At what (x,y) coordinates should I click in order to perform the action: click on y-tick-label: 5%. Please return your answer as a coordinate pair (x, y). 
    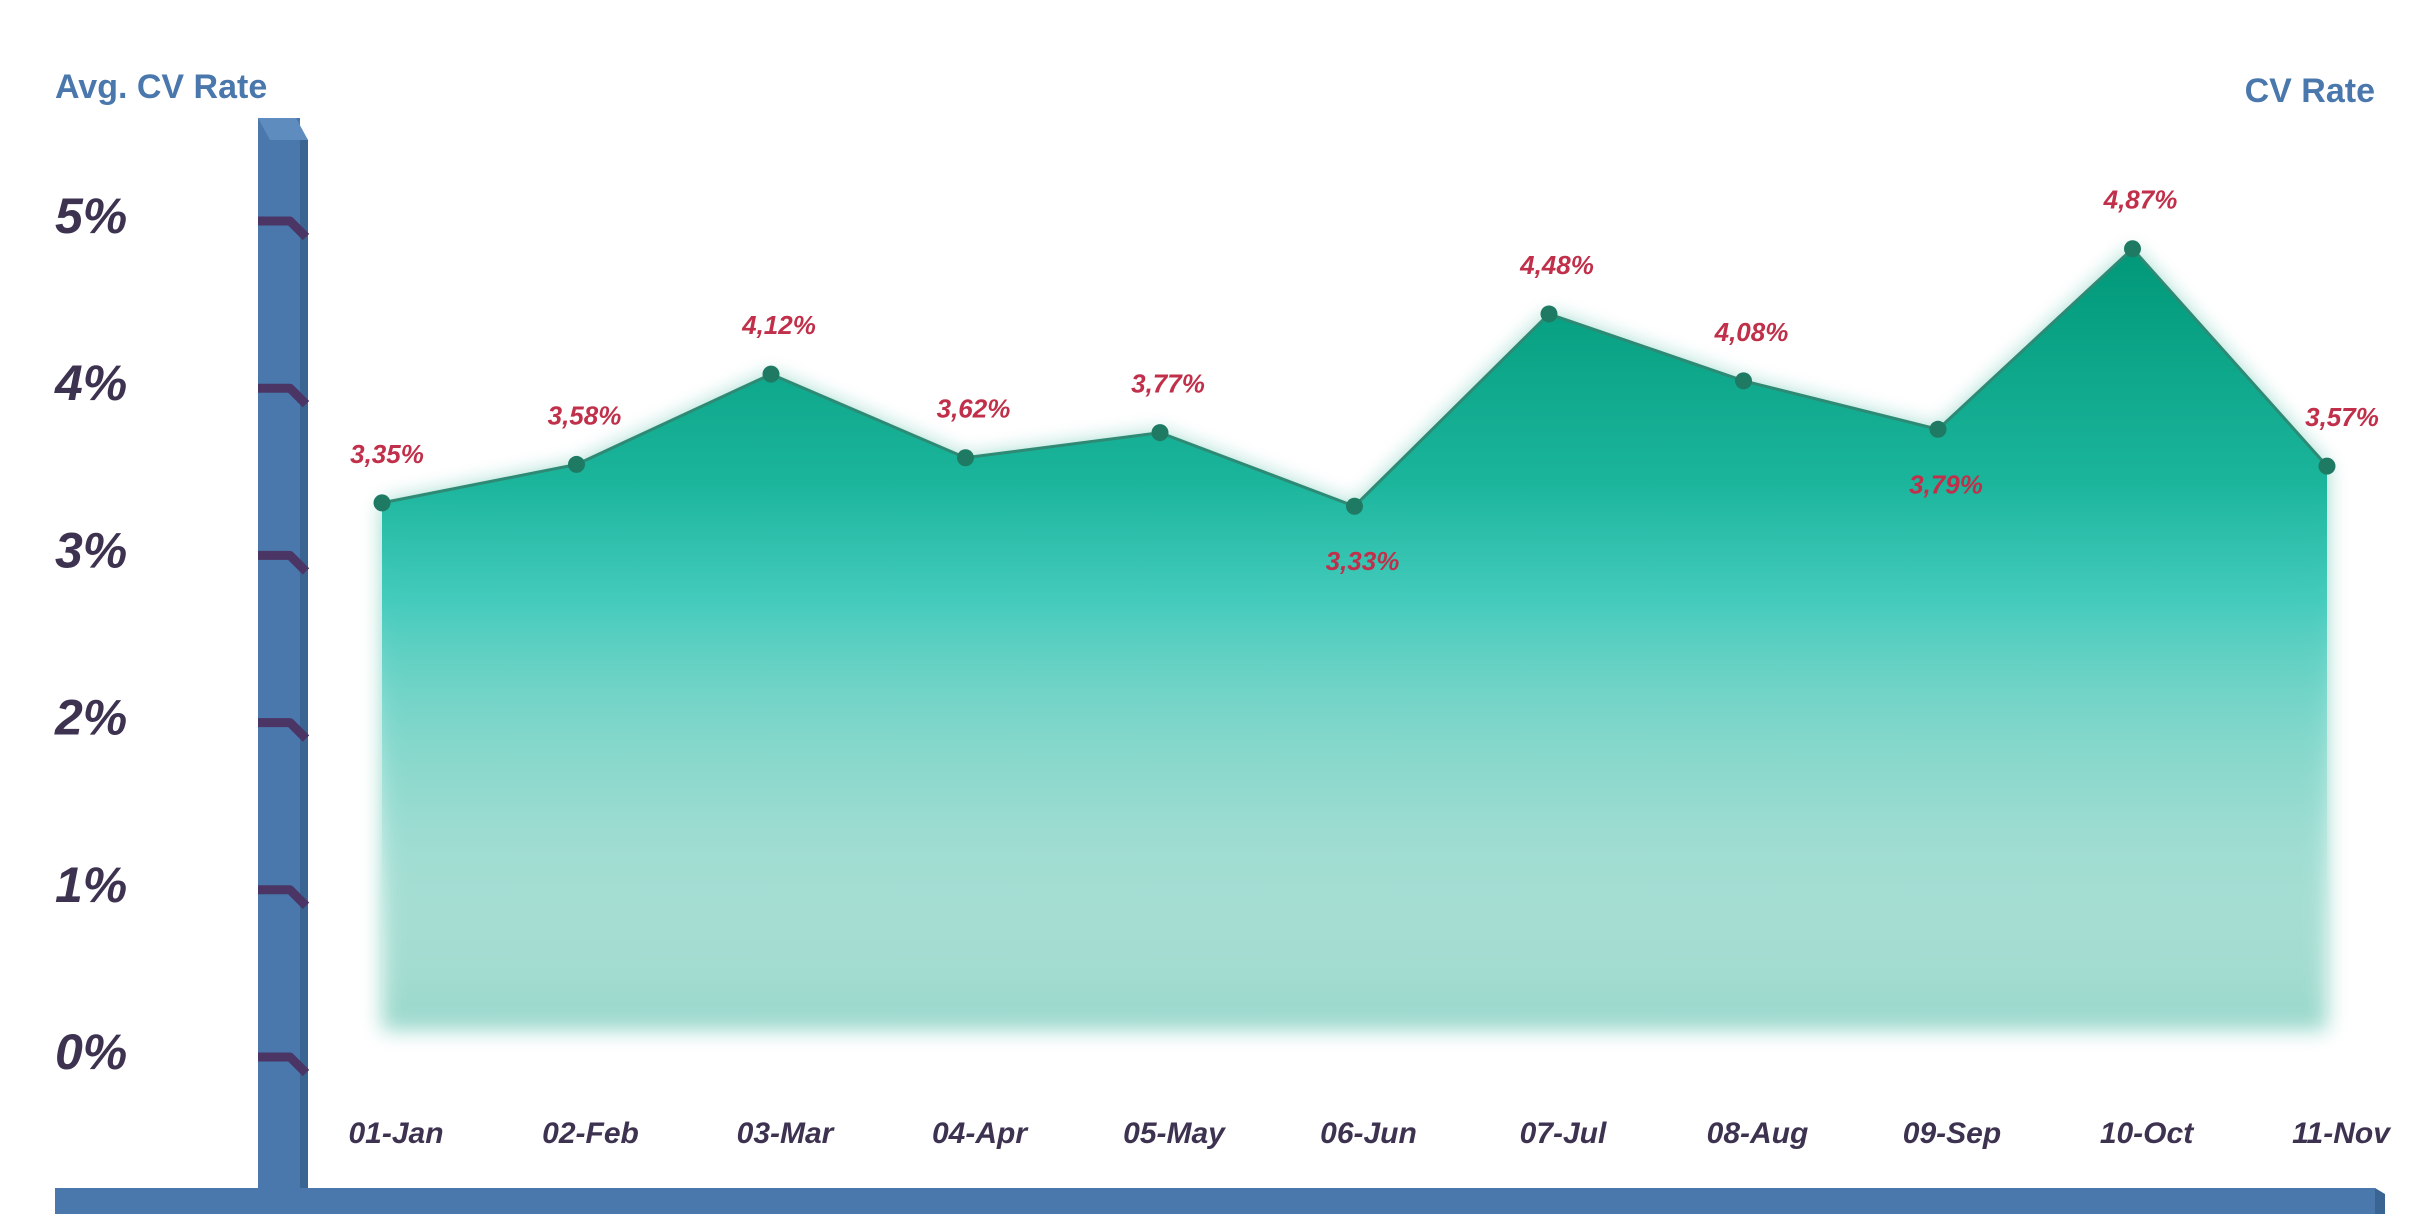
    Looking at the image, I should click on (91, 216).